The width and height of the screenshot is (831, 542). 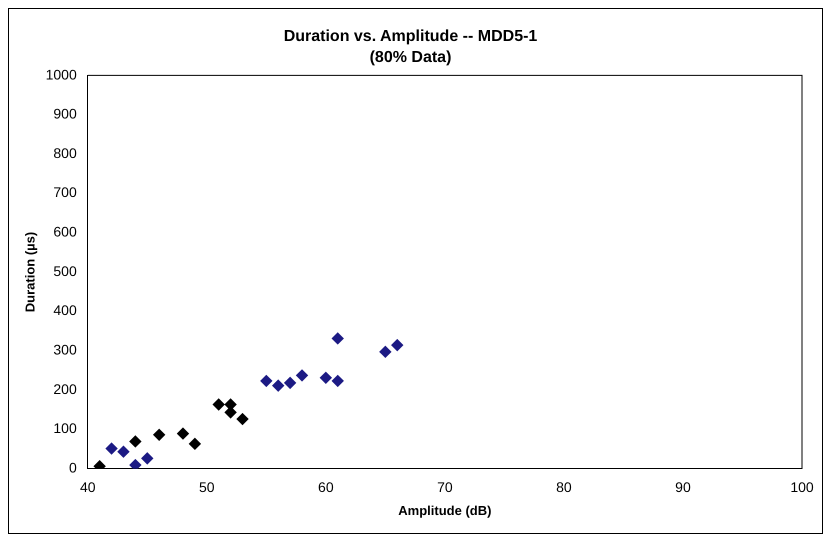 I want to click on y-tick-label: 300, so click(x=65, y=350).